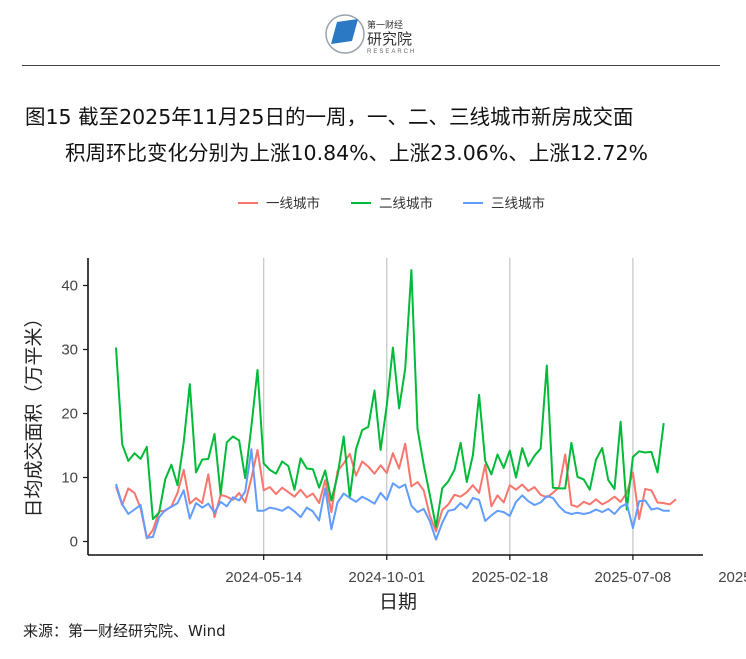  What do you see at coordinates (34, 412) in the screenshot?
I see `y-axis-label: 日均成交面积（万平米）` at bounding box center [34, 412].